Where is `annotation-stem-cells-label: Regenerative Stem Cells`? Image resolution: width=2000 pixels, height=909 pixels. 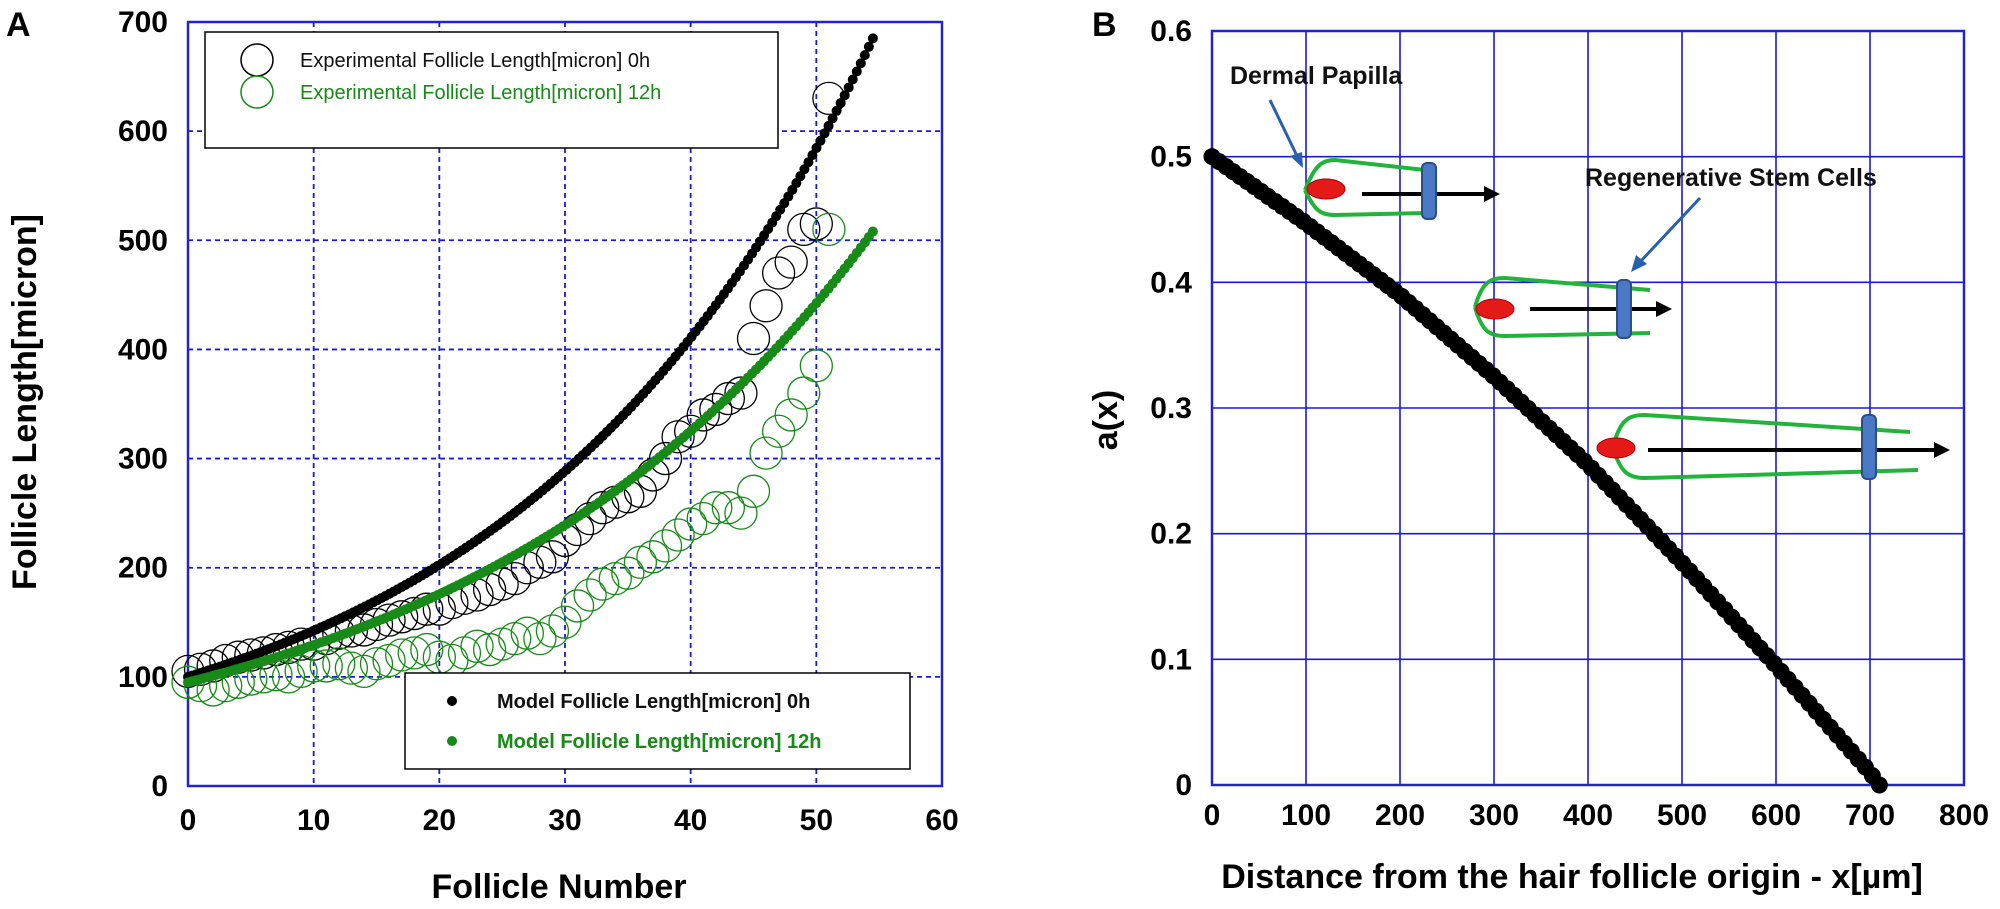
annotation-stem-cells-label: Regenerative Stem Cells is located at coordinates (1731, 178).